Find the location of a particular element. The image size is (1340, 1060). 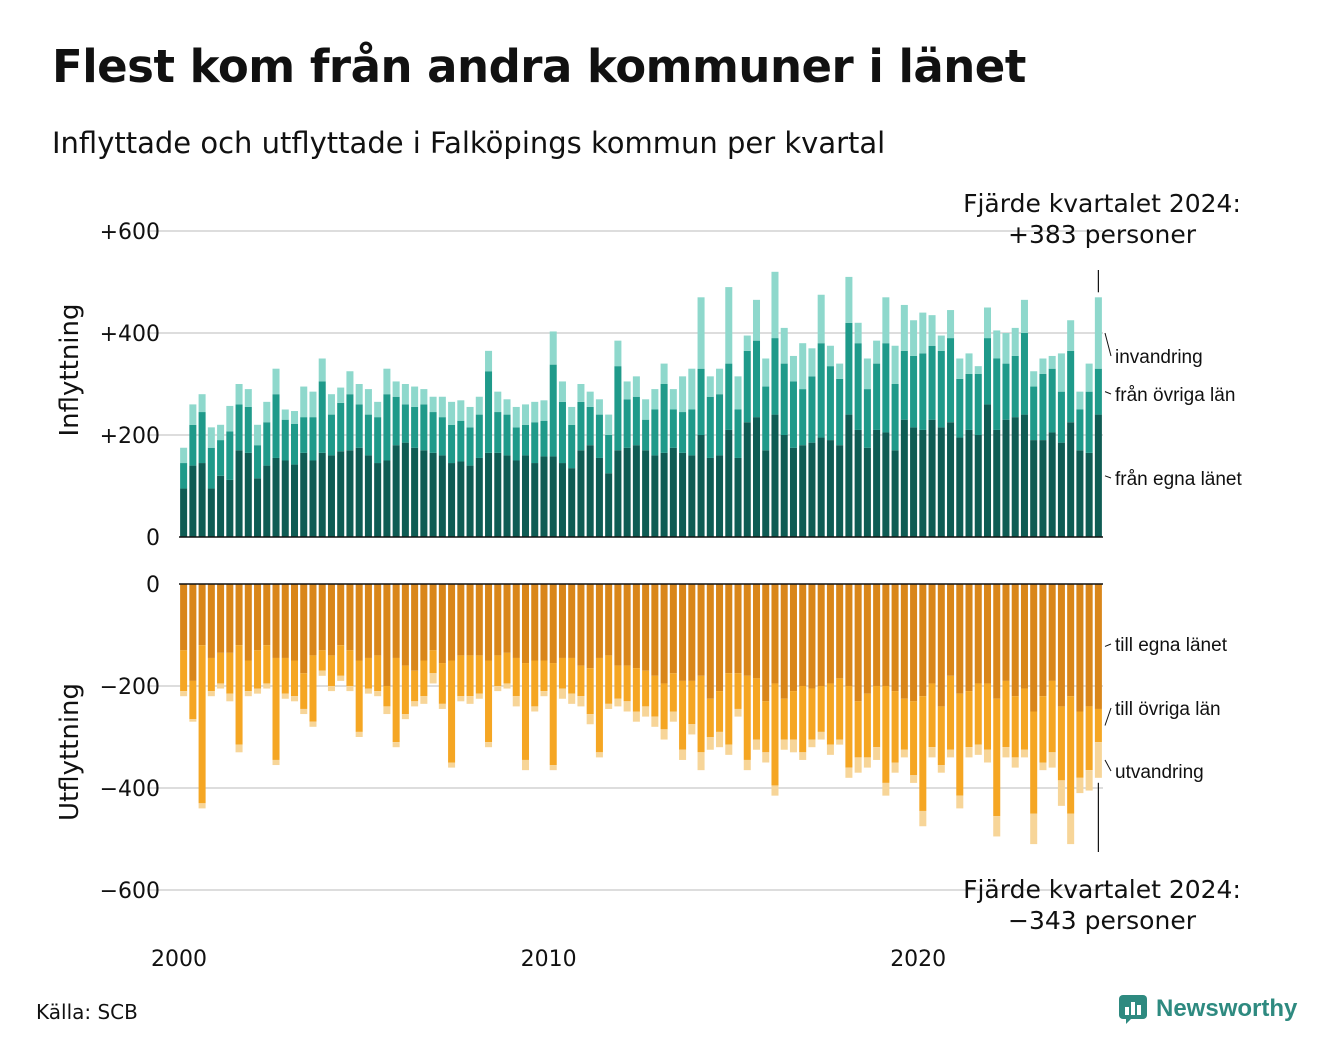

y-tick-label: 0 is located at coordinates (153, 585).